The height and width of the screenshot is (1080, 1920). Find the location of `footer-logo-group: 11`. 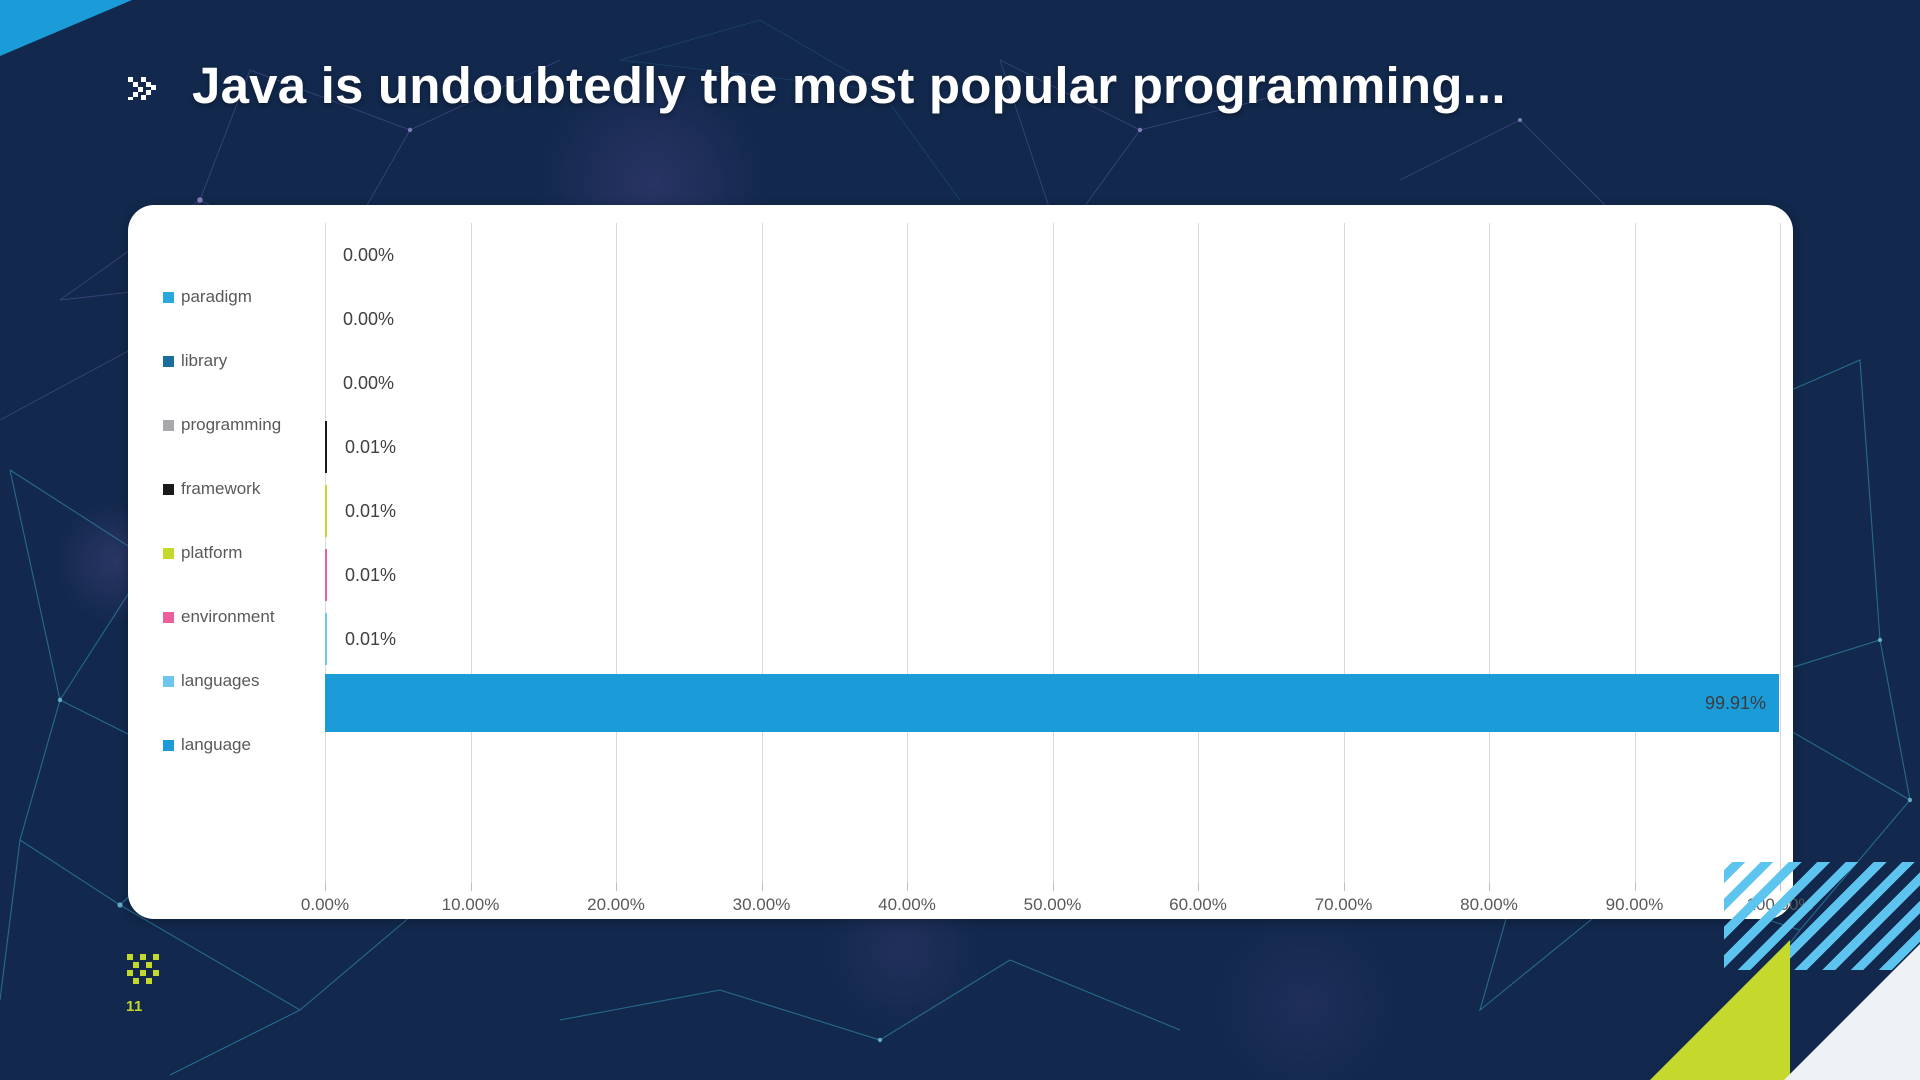

footer-logo-group: 11 is located at coordinates (161, 983).